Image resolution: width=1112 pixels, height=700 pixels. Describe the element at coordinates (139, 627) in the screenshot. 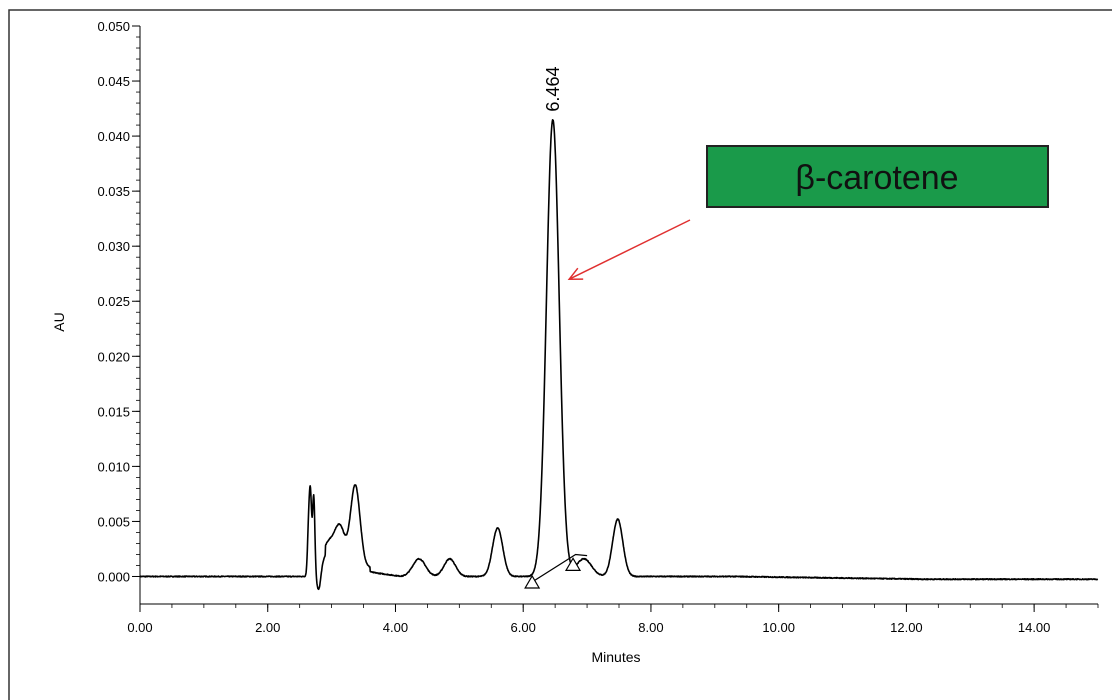

I see `x-tick-label: 0.00` at that location.